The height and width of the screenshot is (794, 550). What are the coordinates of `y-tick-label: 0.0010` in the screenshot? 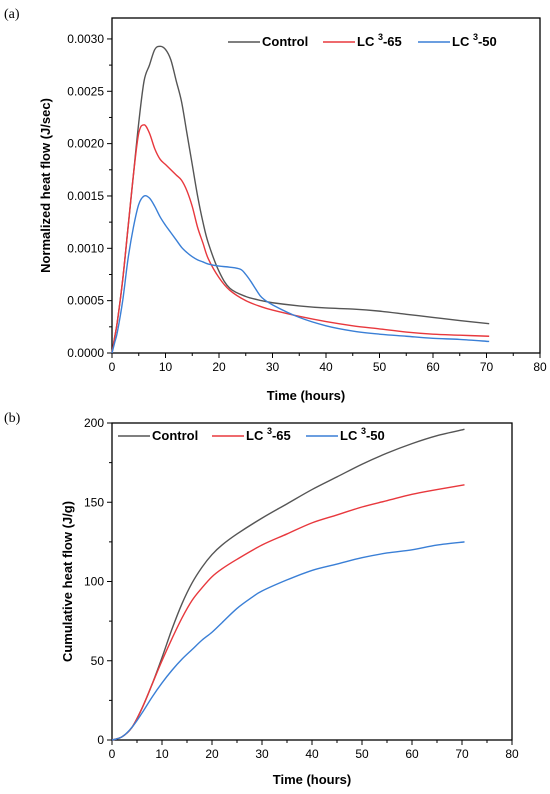 It's located at (85, 248).